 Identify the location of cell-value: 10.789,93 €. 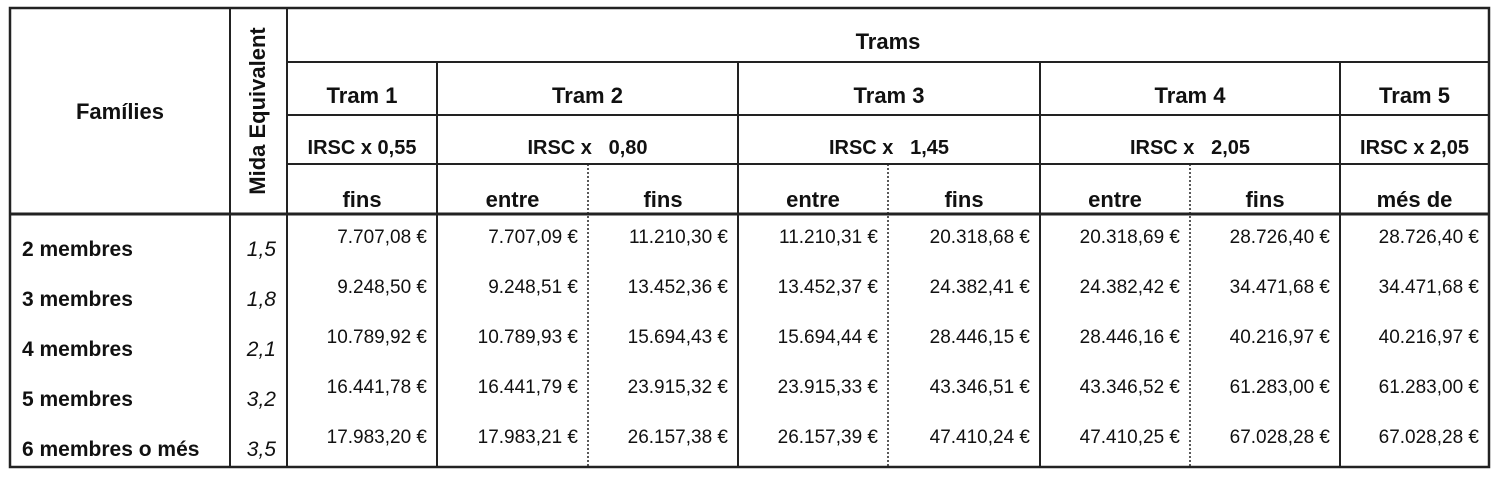
(527, 337).